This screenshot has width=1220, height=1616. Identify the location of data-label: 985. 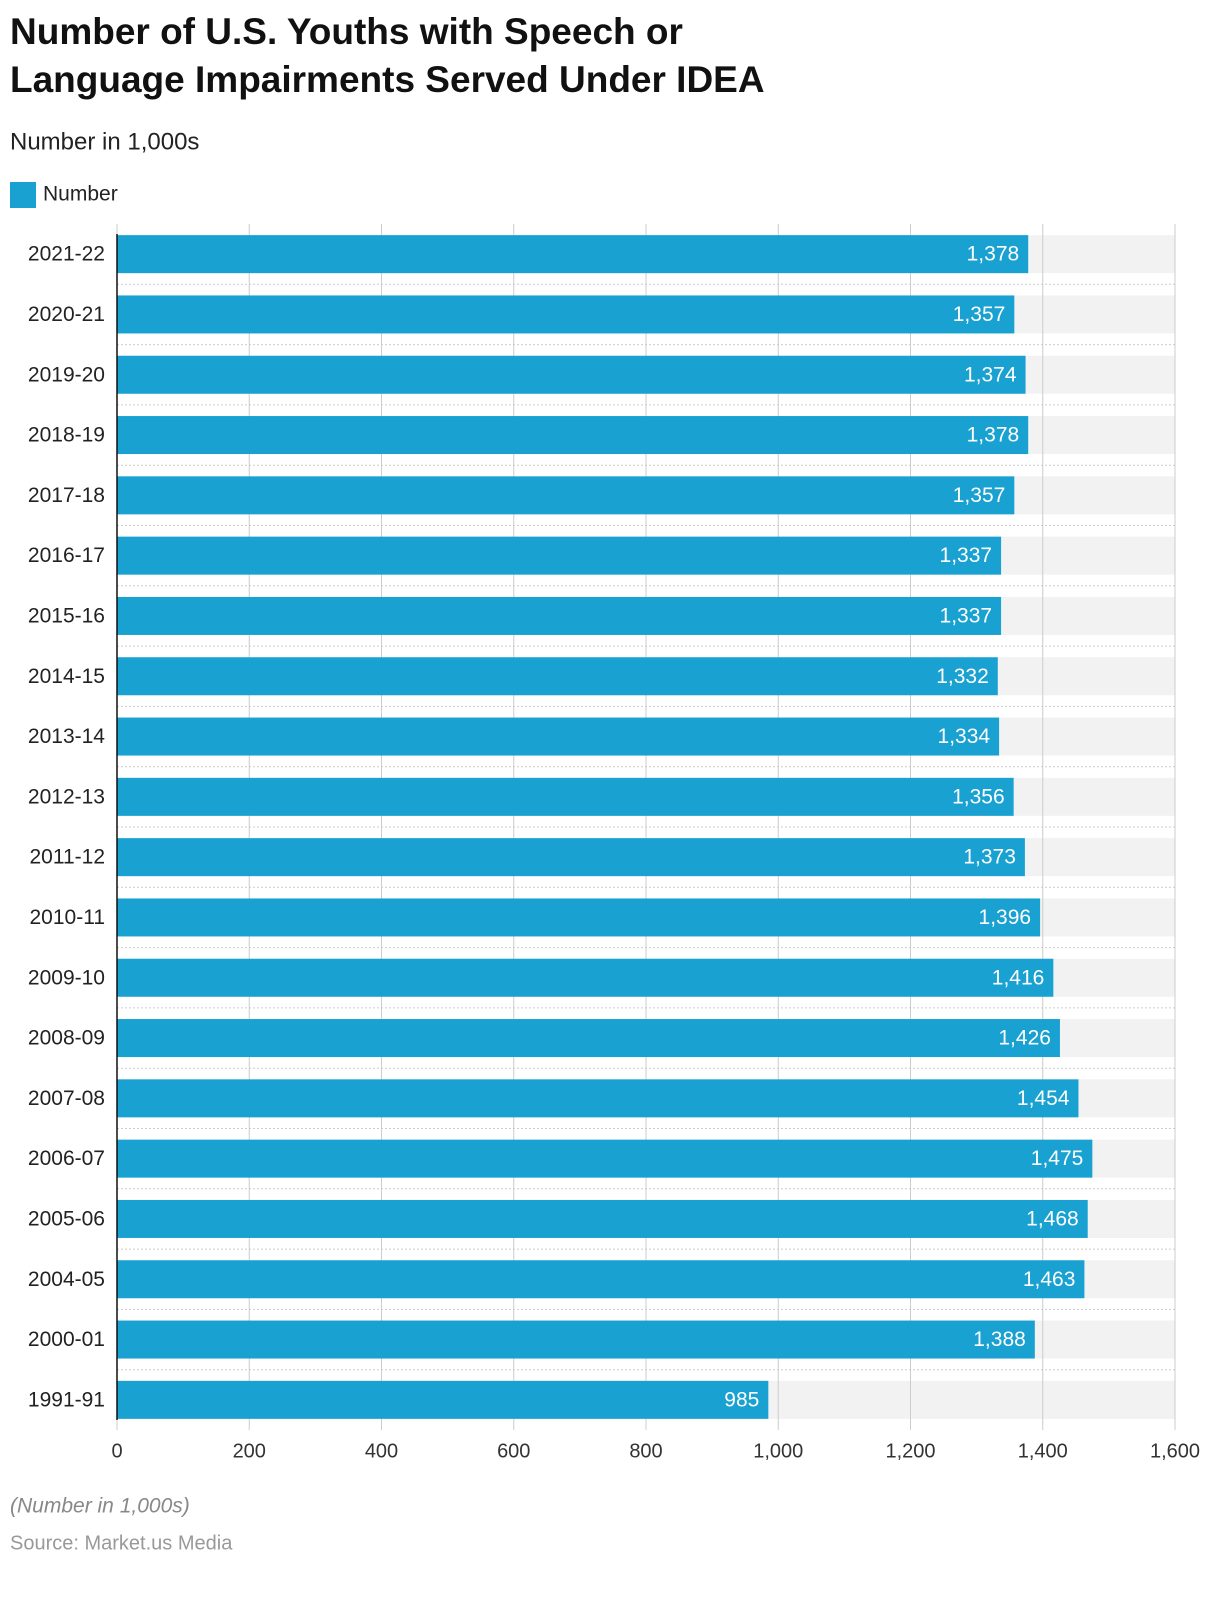
(741, 1399).